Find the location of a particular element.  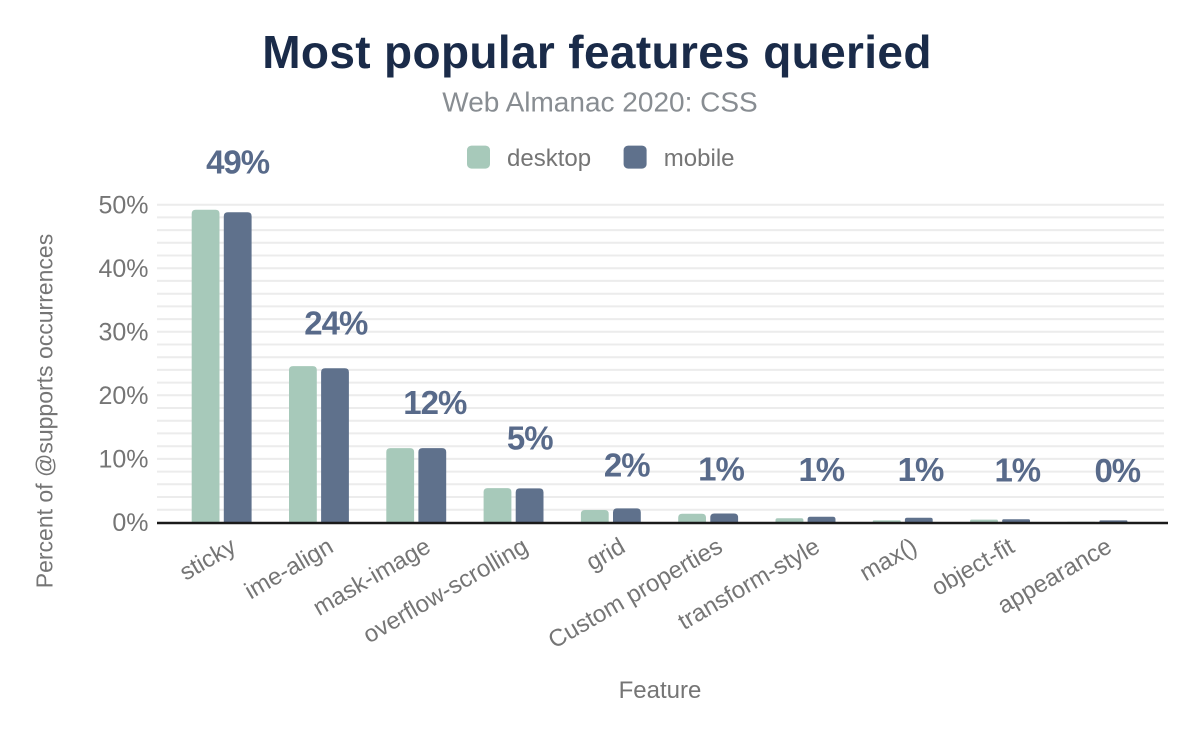

svg-text: 24% is located at coordinates (336, 323).